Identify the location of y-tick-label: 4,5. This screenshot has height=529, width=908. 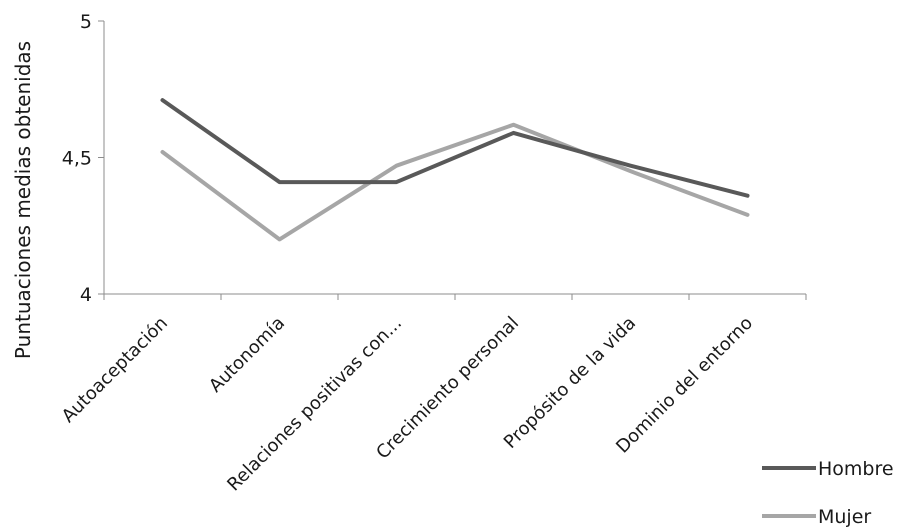
(77, 159).